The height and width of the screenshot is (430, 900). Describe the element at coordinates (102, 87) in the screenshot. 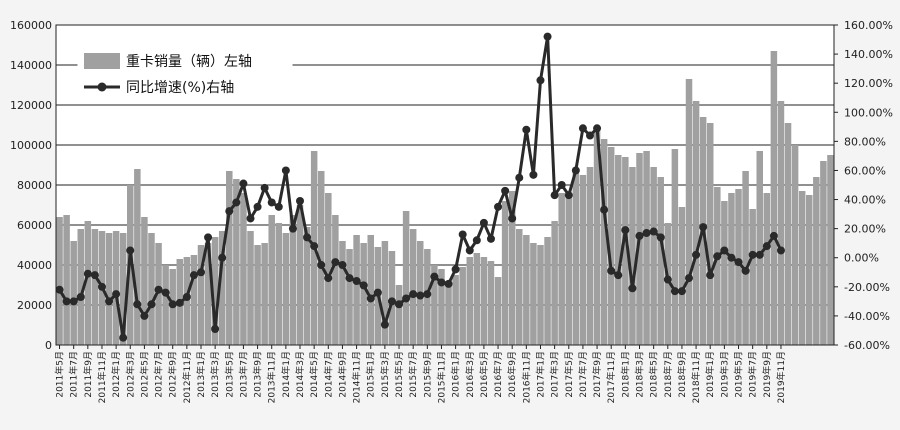

I see `legend-line-marker` at that location.